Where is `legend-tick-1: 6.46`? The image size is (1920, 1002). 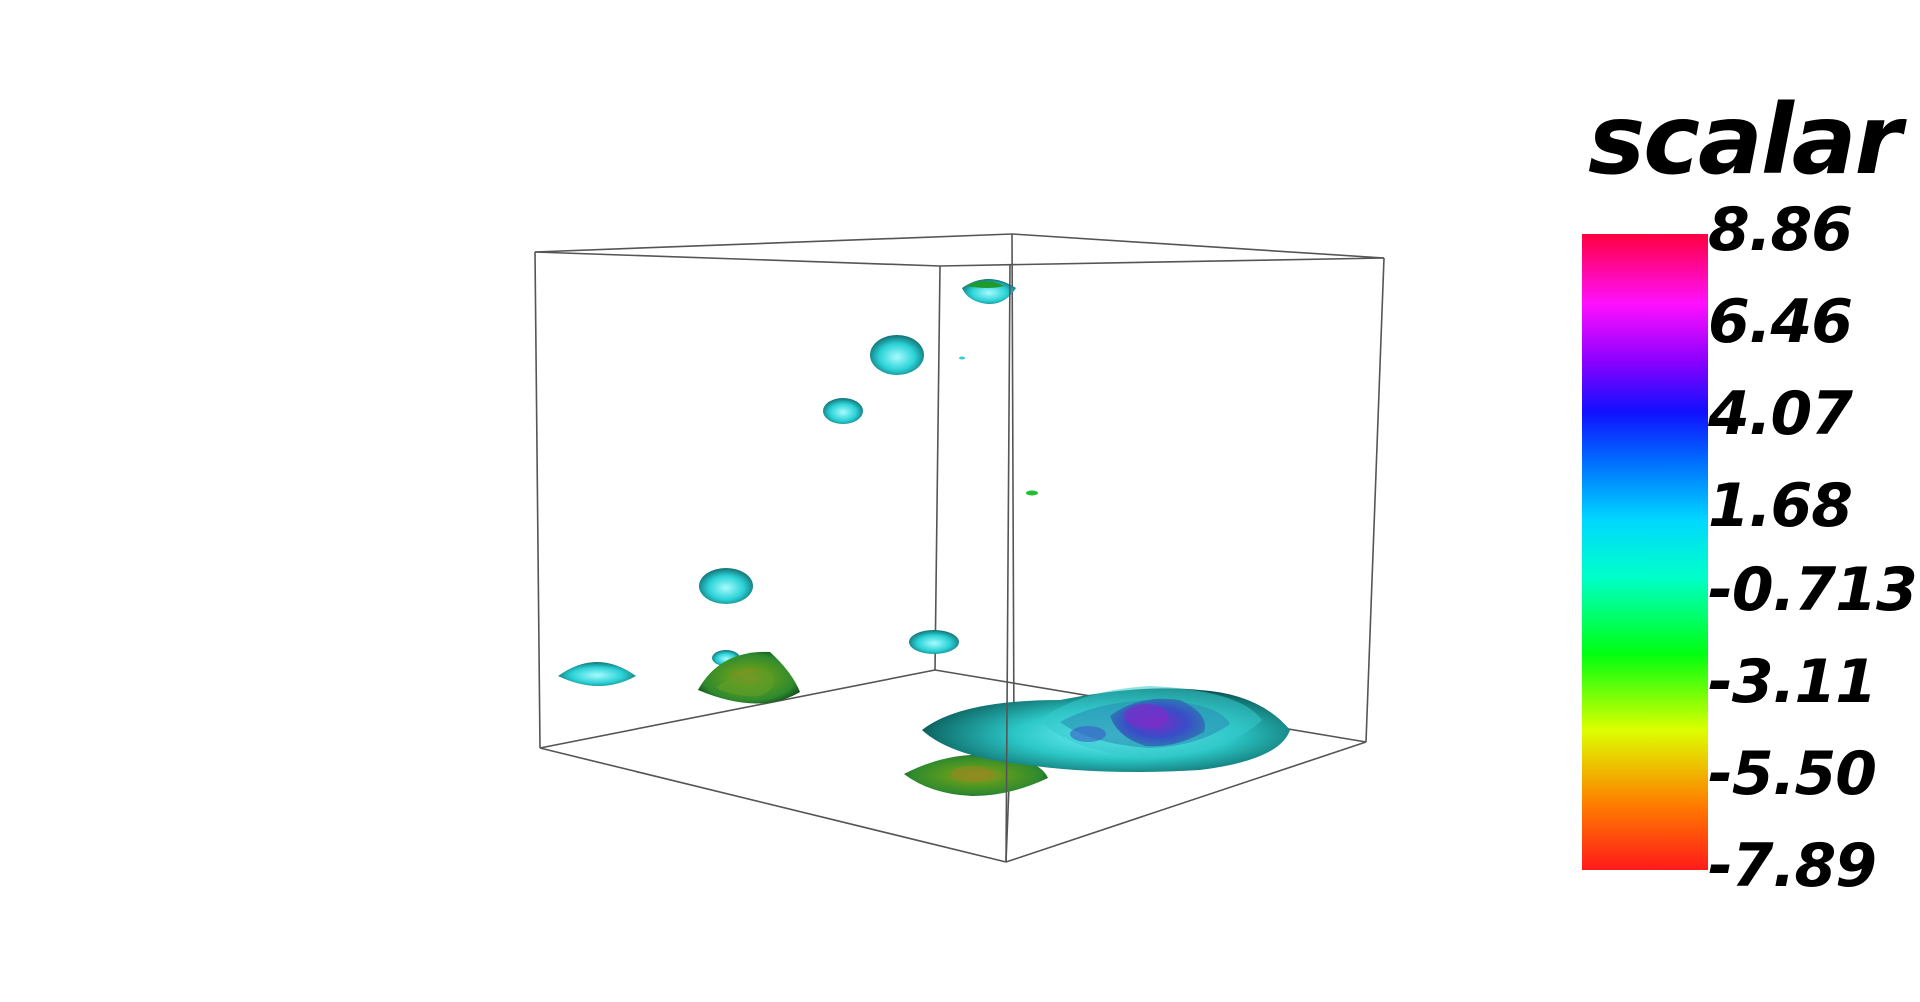 legend-tick-1: 6.46 is located at coordinates (1780, 322).